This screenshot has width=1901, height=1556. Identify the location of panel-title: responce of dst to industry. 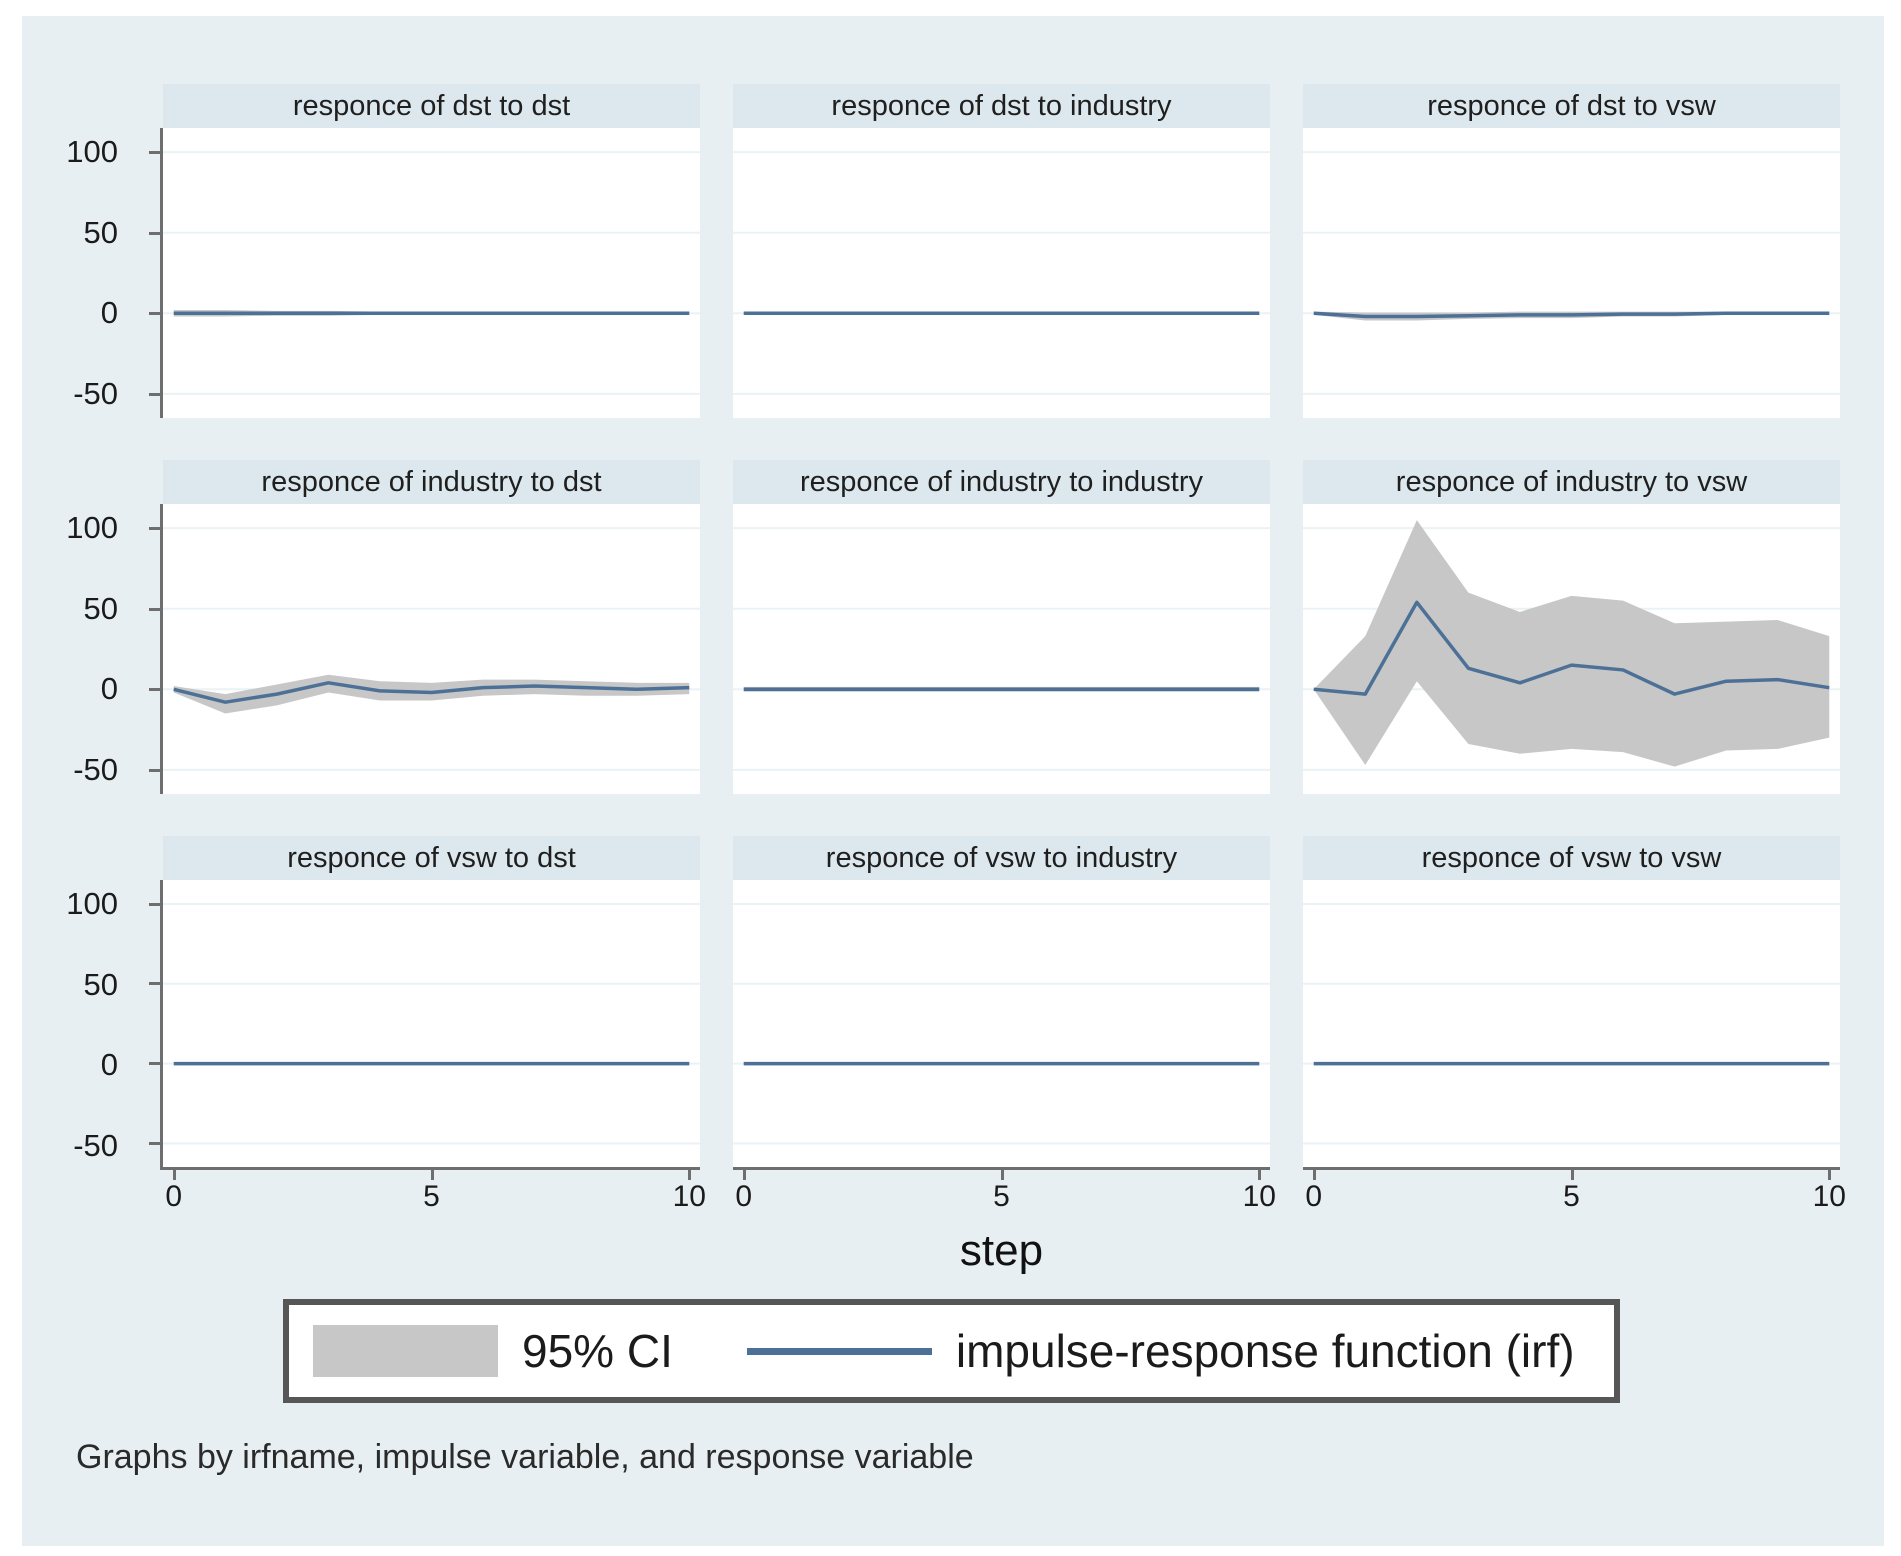
(1001, 106).